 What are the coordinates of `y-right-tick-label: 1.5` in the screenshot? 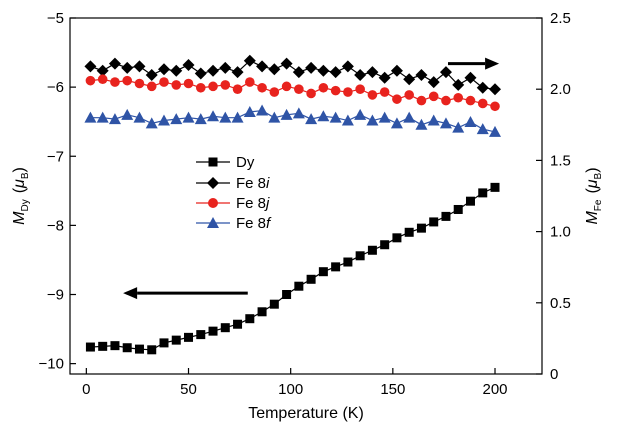 It's located at (560, 160).